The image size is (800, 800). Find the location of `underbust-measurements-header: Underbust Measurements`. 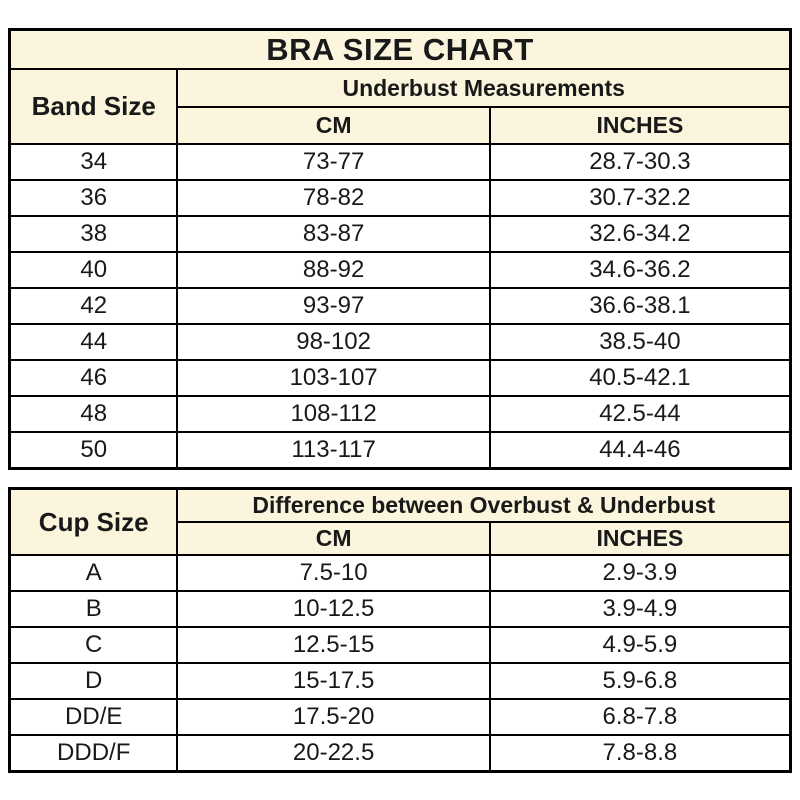

underbust-measurements-header: Underbust Measurements is located at coordinates (484, 88).